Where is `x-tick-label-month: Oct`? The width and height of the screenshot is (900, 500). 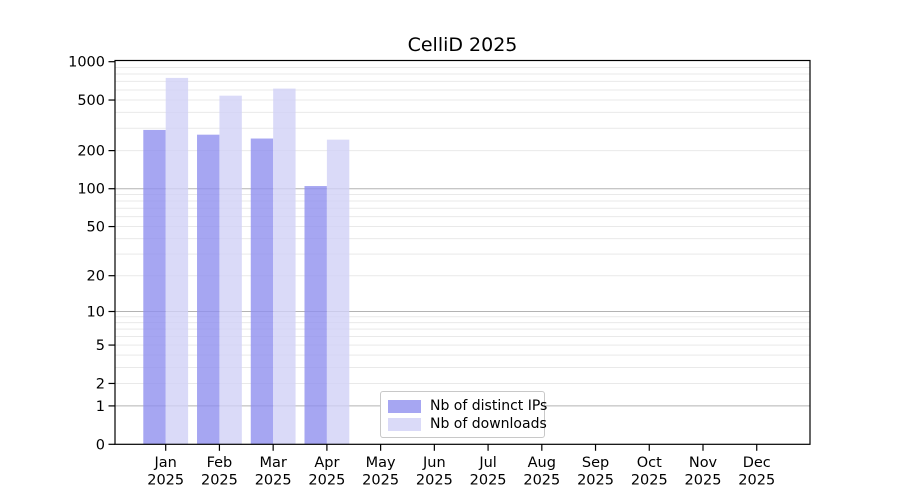 x-tick-label-month: Oct is located at coordinates (649, 463).